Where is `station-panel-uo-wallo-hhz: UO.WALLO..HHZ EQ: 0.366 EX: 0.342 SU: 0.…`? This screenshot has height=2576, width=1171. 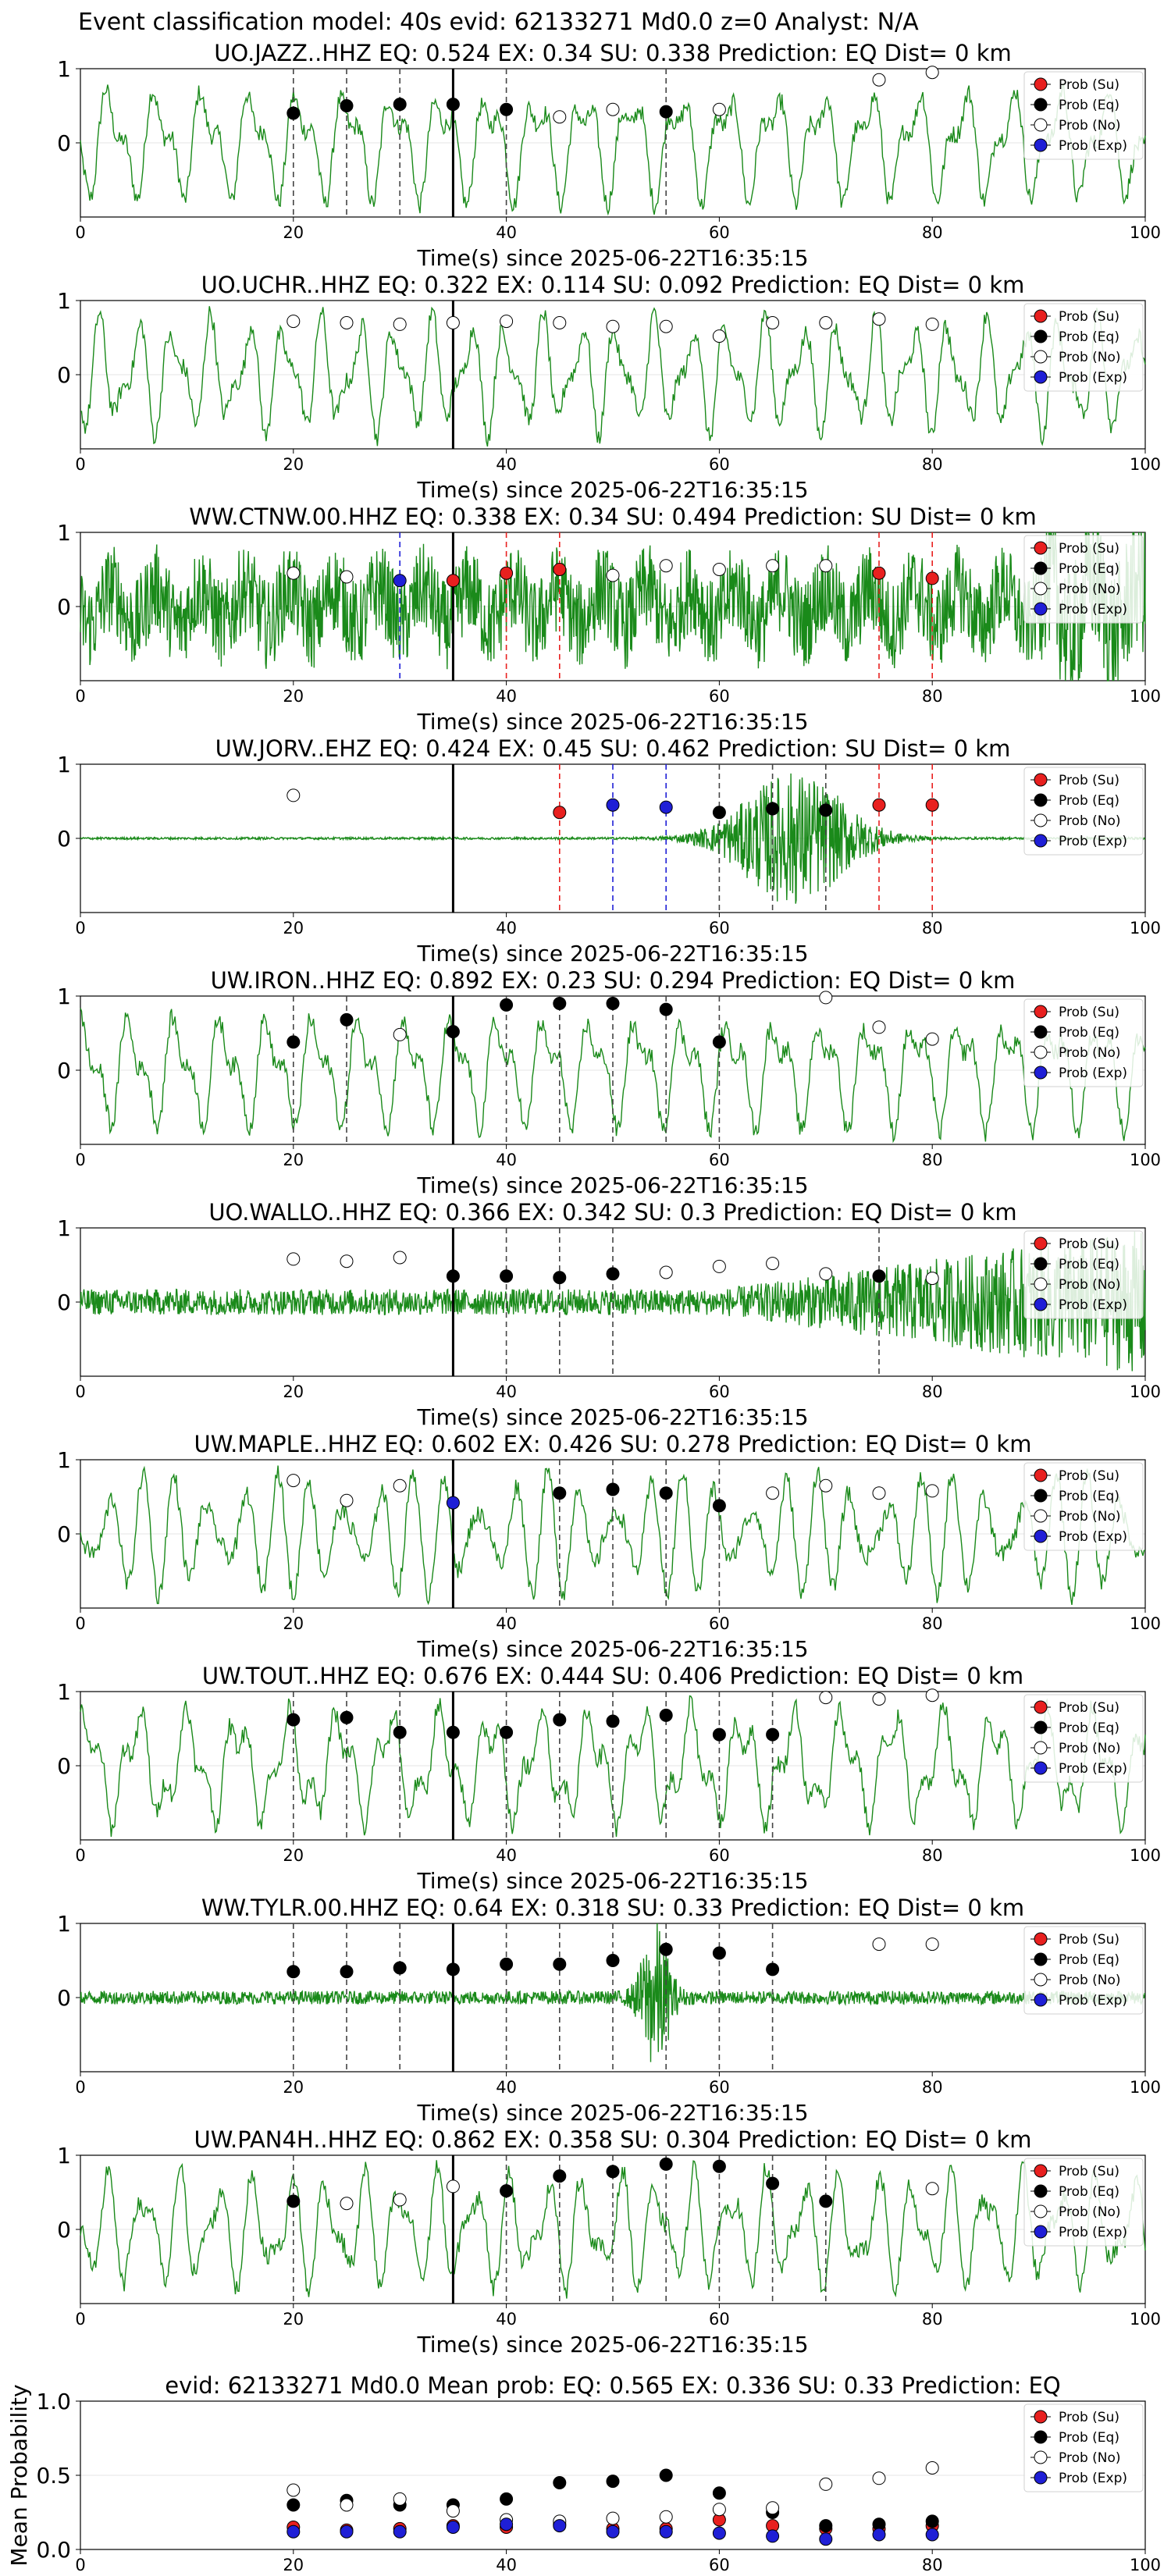
station-panel-uo-wallo-hhz: UO.WALLO..HHZ EQ: 0.366 EX: 0.342 SU: 0.… is located at coordinates (609, 1314).